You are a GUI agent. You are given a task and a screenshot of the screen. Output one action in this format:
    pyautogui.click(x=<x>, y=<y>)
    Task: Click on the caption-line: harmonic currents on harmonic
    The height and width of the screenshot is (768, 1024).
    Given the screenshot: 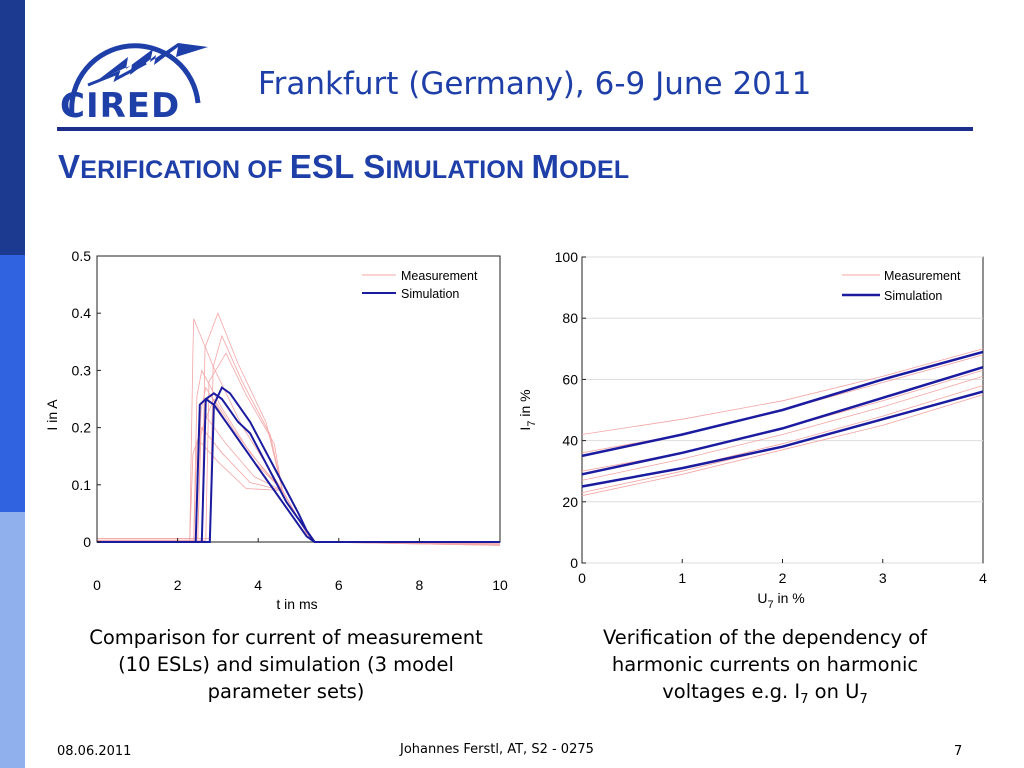 What is the action you would take?
    pyautogui.click(x=765, y=664)
    